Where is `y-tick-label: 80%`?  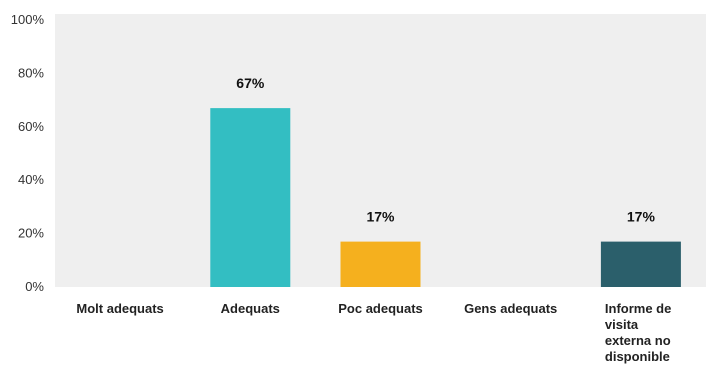
y-tick-label: 80% is located at coordinates (31, 72).